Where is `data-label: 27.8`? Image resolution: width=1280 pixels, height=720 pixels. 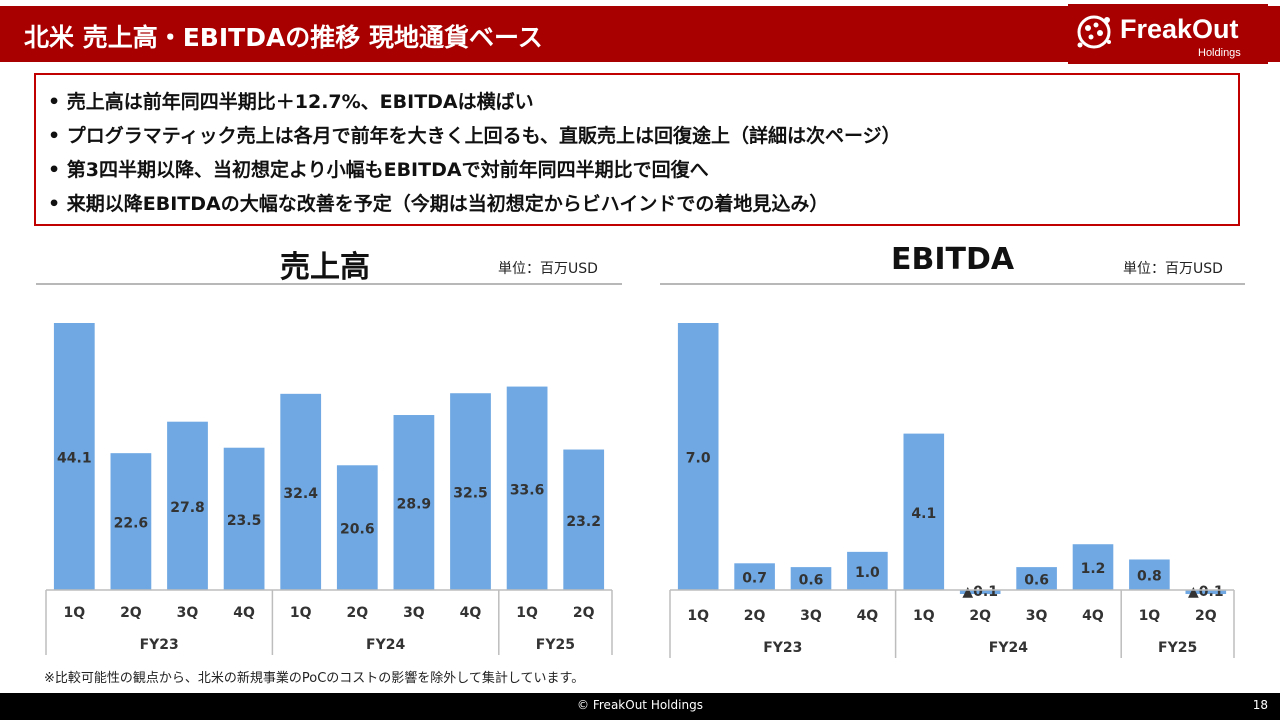
data-label: 27.8 is located at coordinates (187, 508).